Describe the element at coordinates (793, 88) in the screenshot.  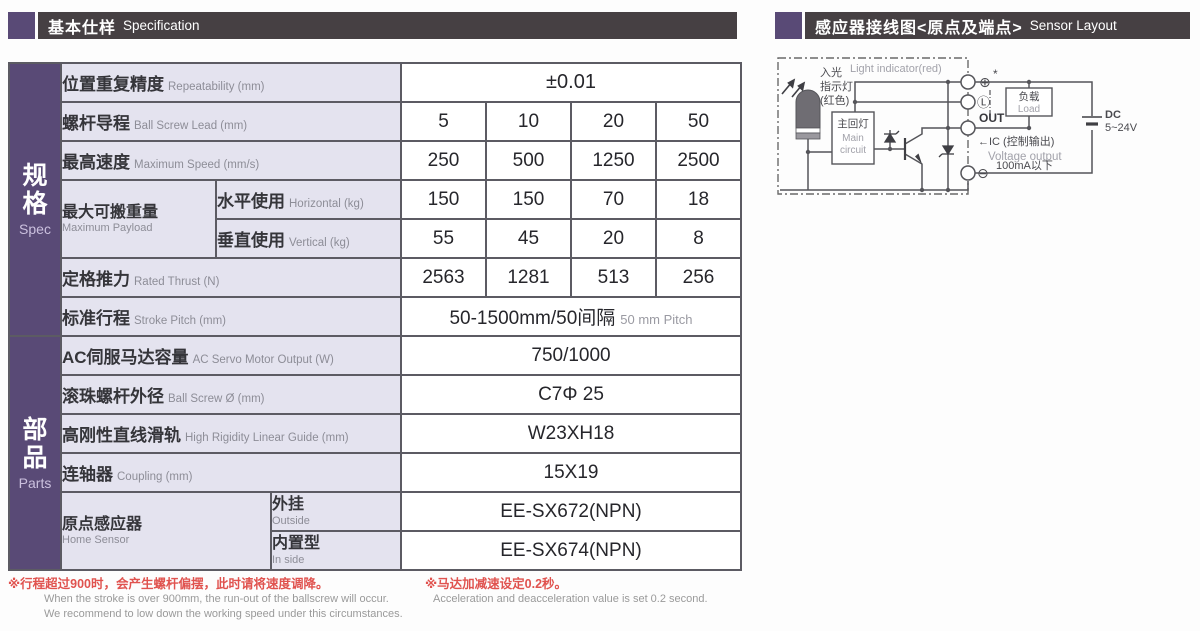
I see `light-arrows-icon` at that location.